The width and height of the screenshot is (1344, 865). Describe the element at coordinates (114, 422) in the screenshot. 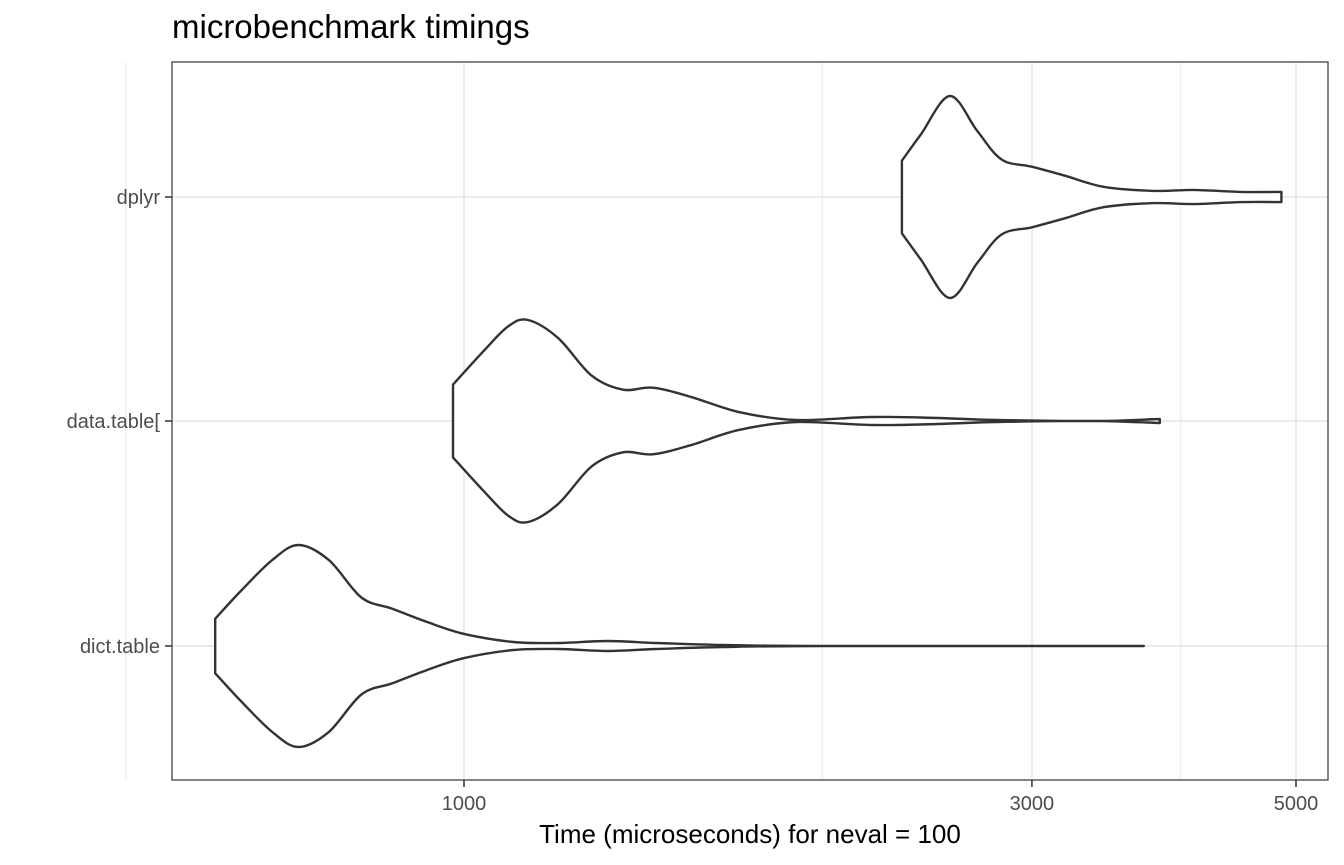

I see `y-tick-label: data.table[` at that location.